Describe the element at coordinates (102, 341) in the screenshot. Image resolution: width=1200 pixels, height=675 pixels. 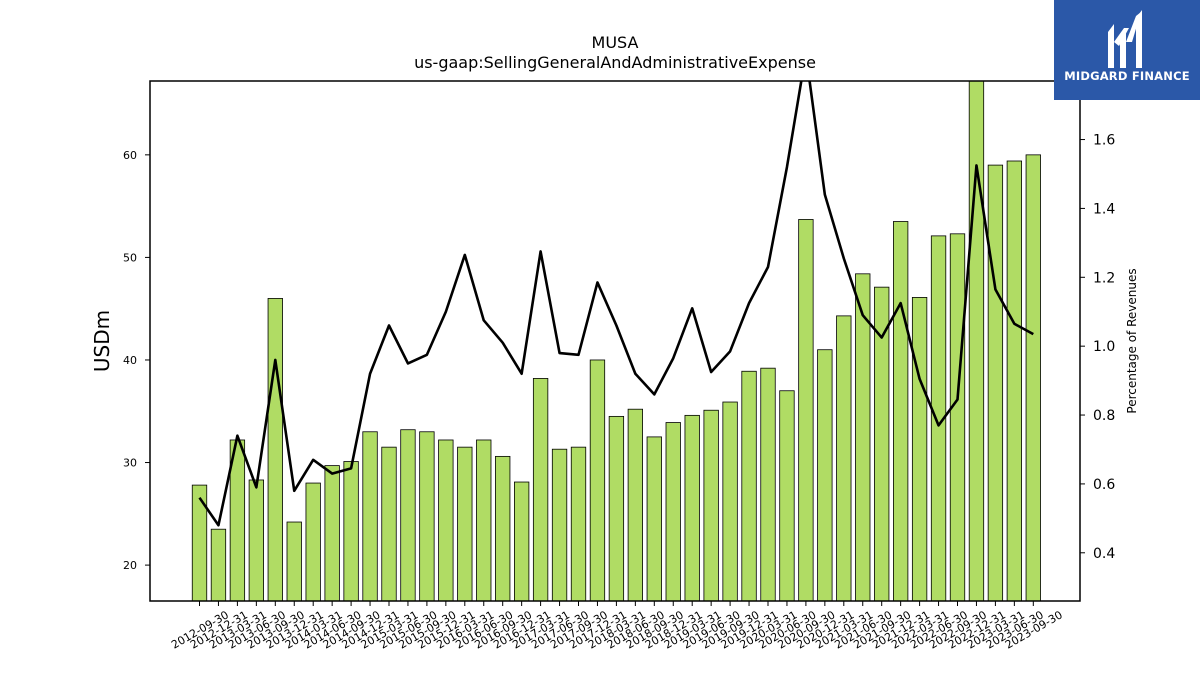
I see `y-axis-label: USDm` at that location.